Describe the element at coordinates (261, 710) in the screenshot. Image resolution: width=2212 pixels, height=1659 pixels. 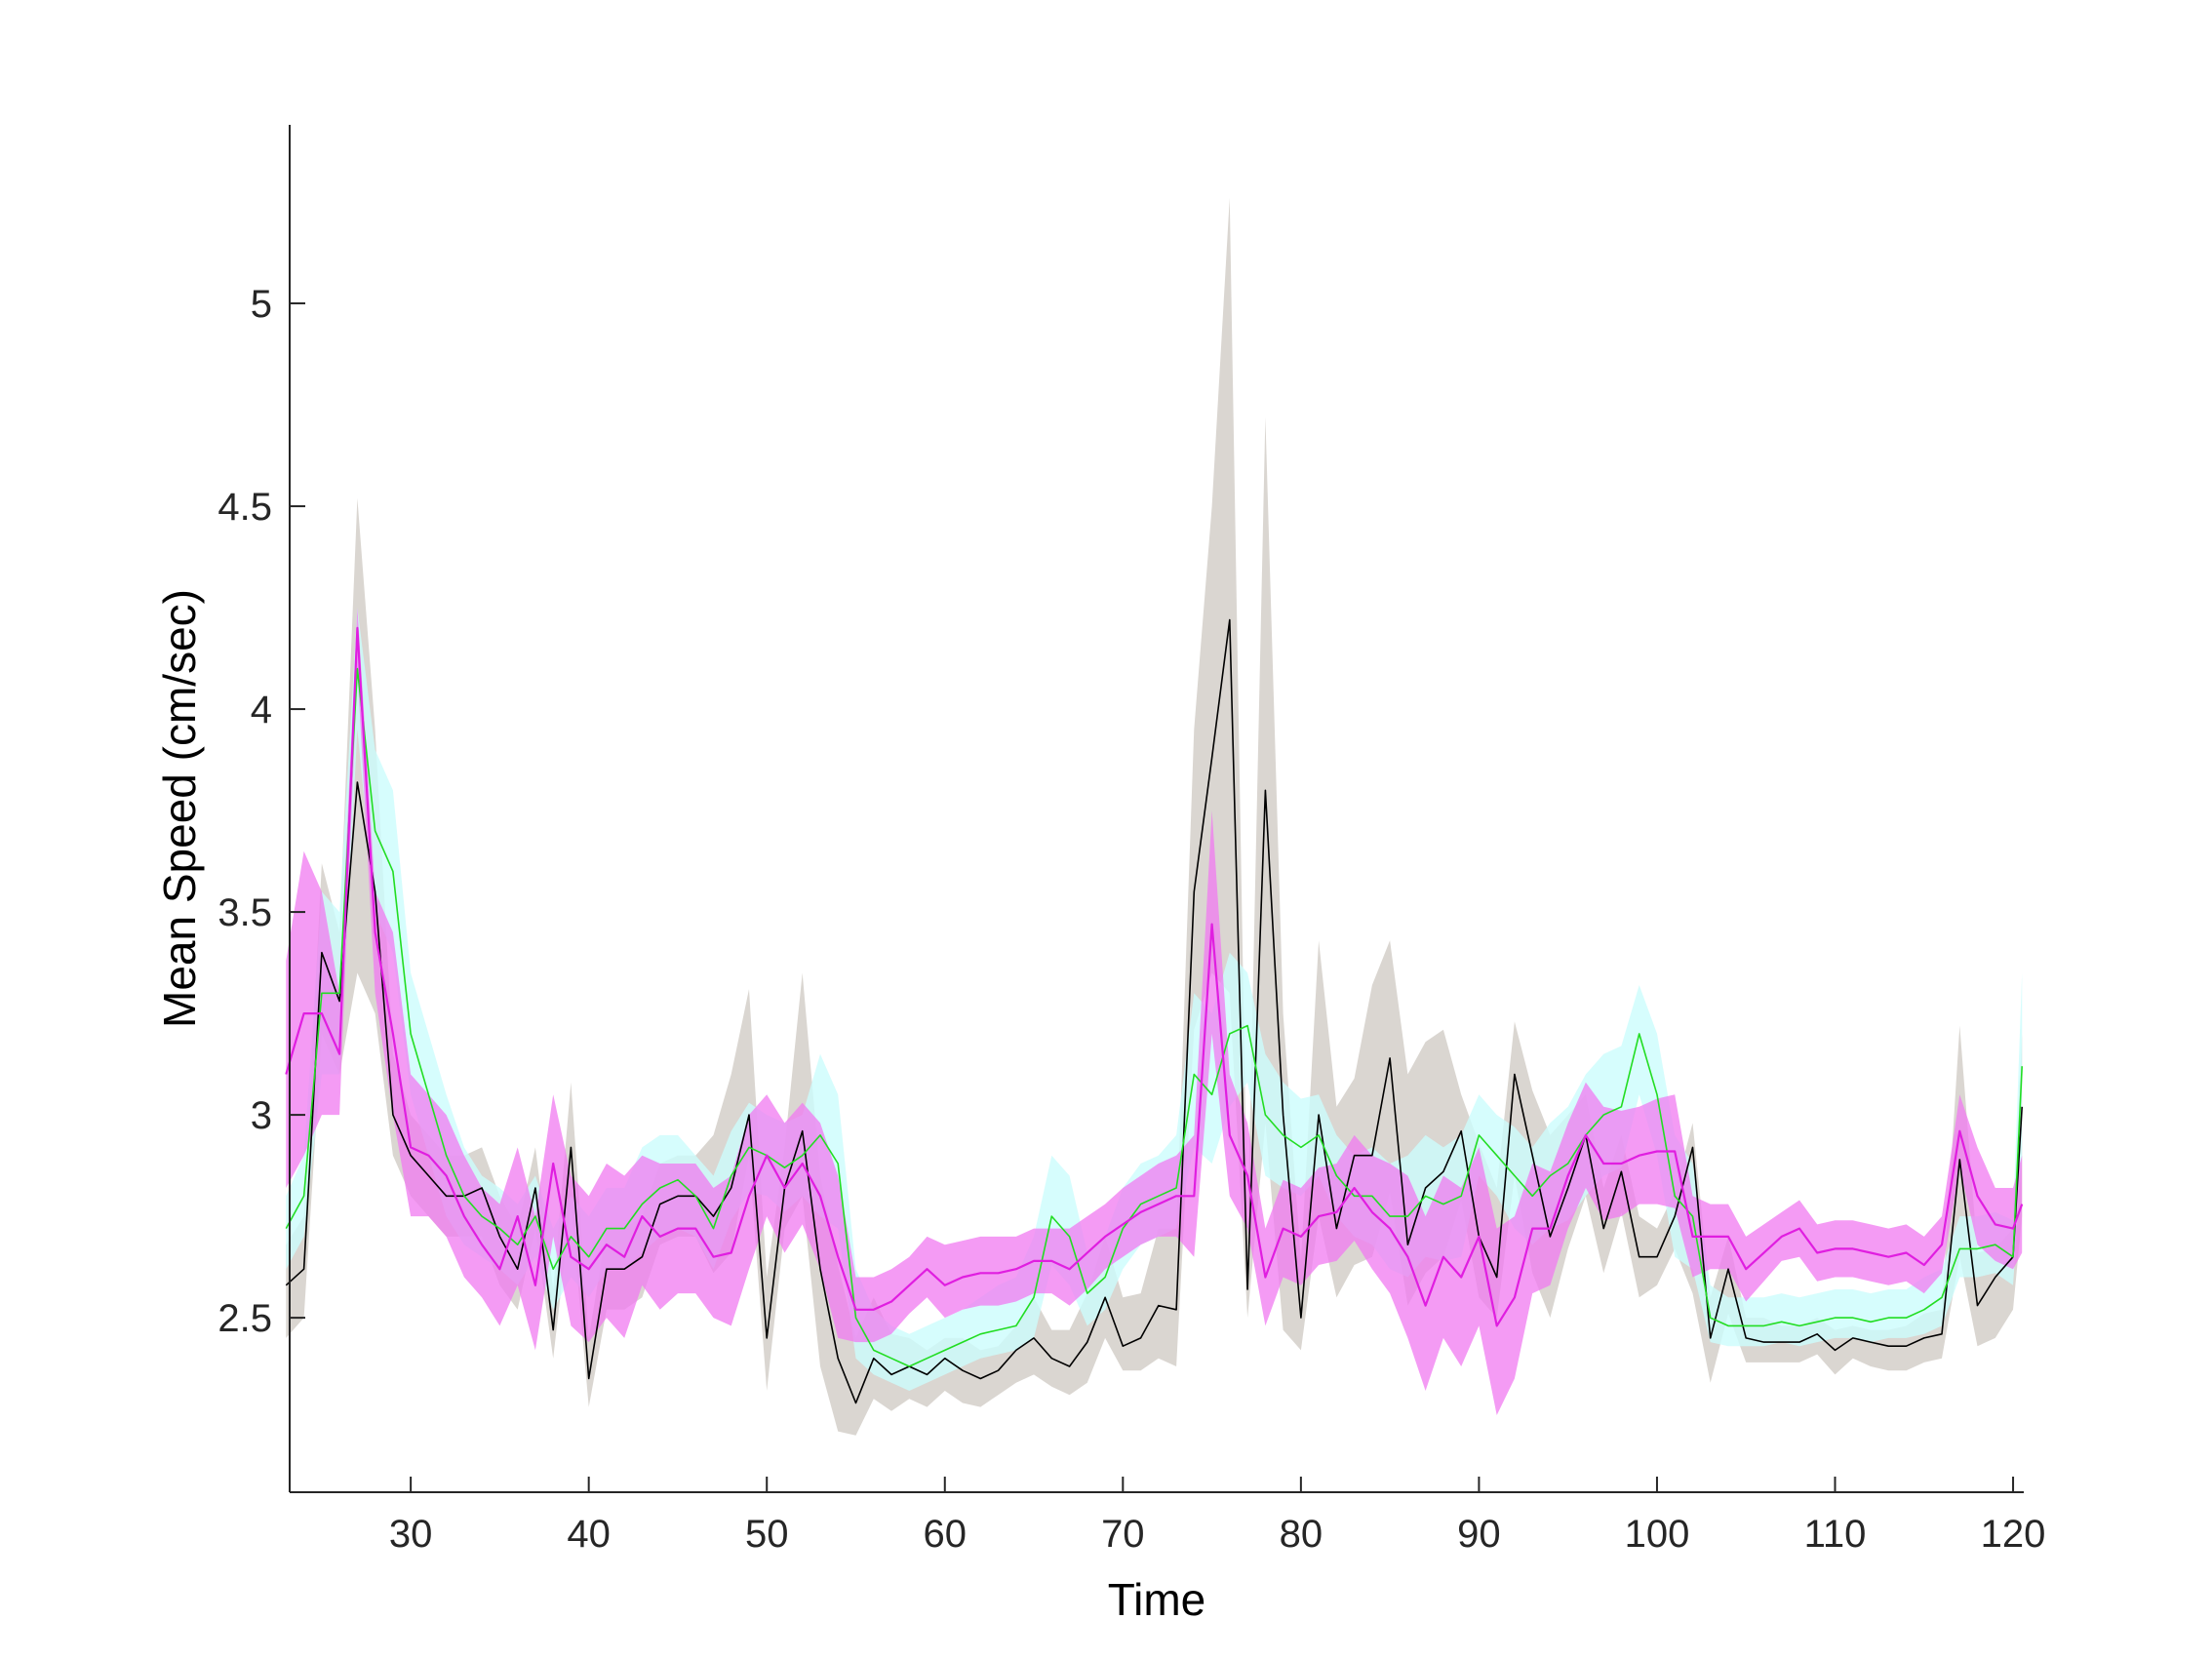
I see `y-tick-label: 4` at that location.